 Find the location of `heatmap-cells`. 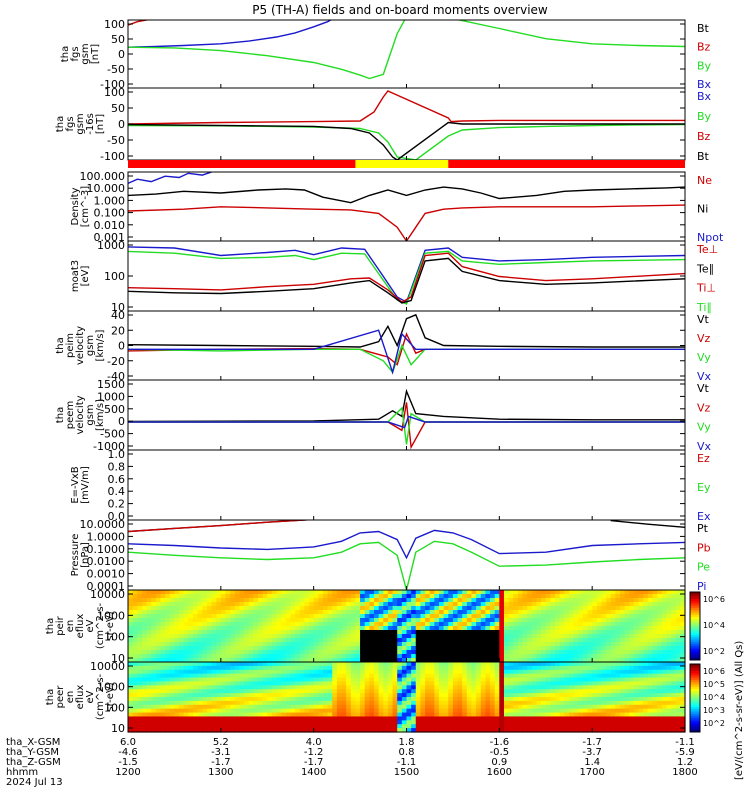

heatmap-cells is located at coordinates (407, 697).